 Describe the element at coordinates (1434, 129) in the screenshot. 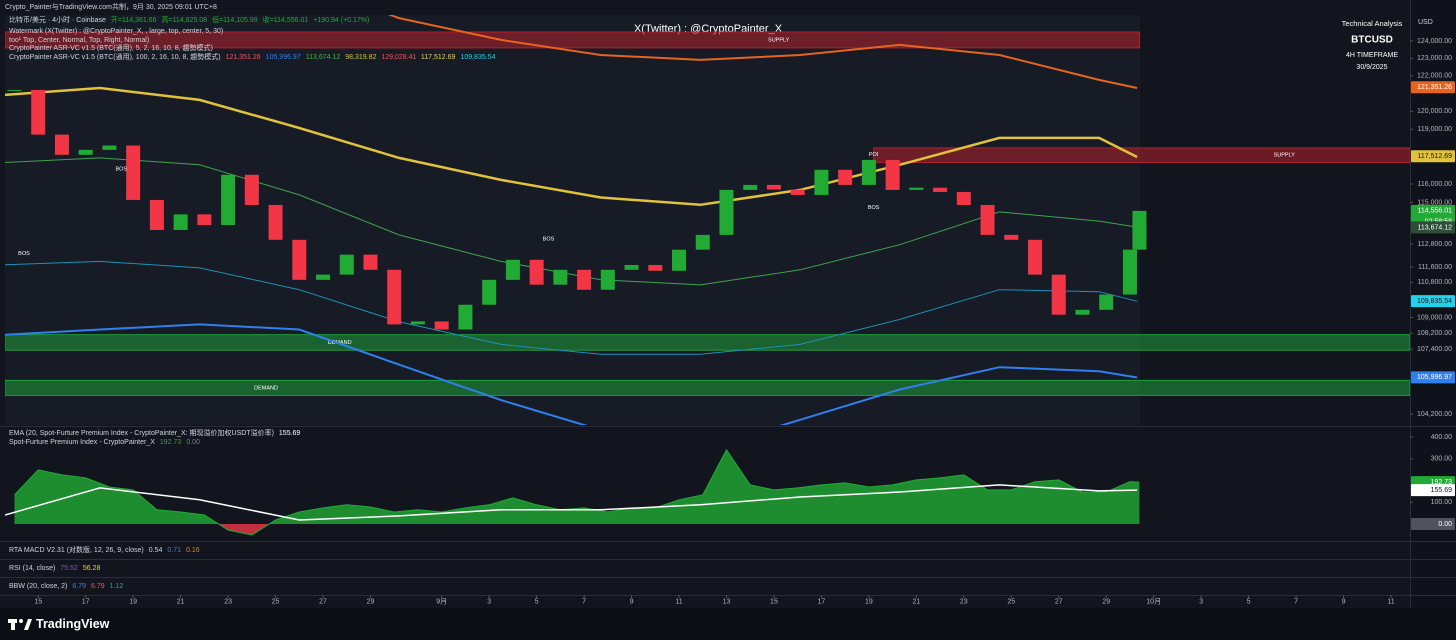

I see `y-tick-label: 119,000.00` at that location.